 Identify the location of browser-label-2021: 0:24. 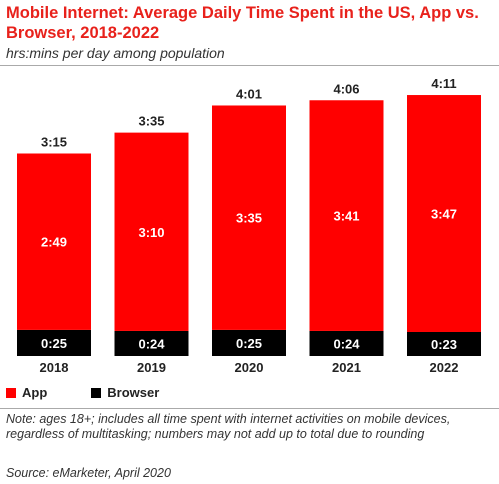
(346, 343).